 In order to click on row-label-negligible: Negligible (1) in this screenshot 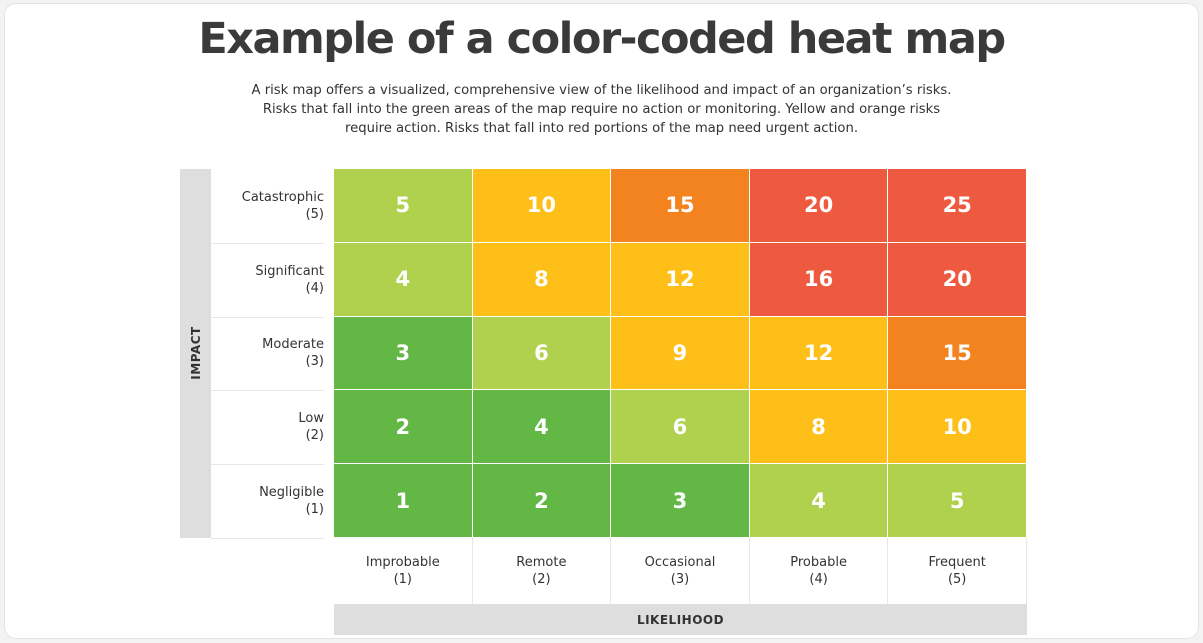, I will do `click(267, 501)`.